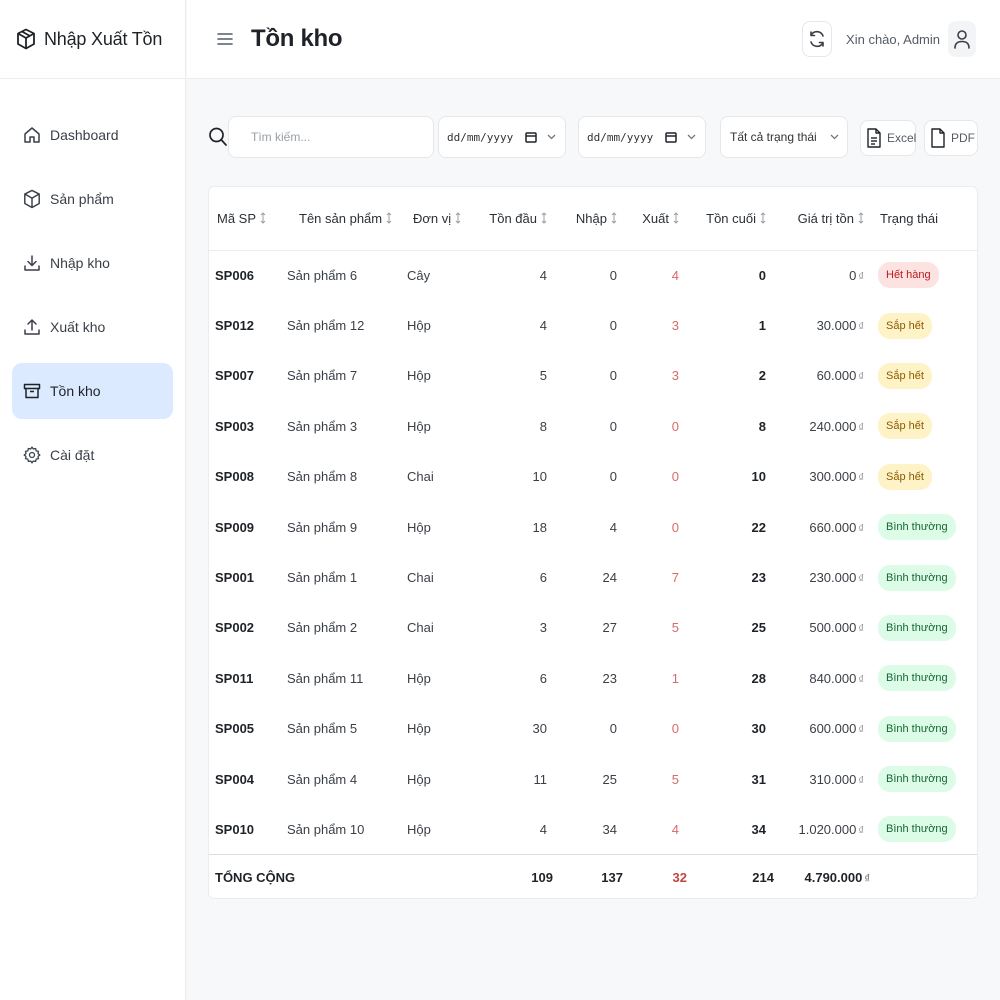  I want to click on closing-stock: 30, so click(758, 729).